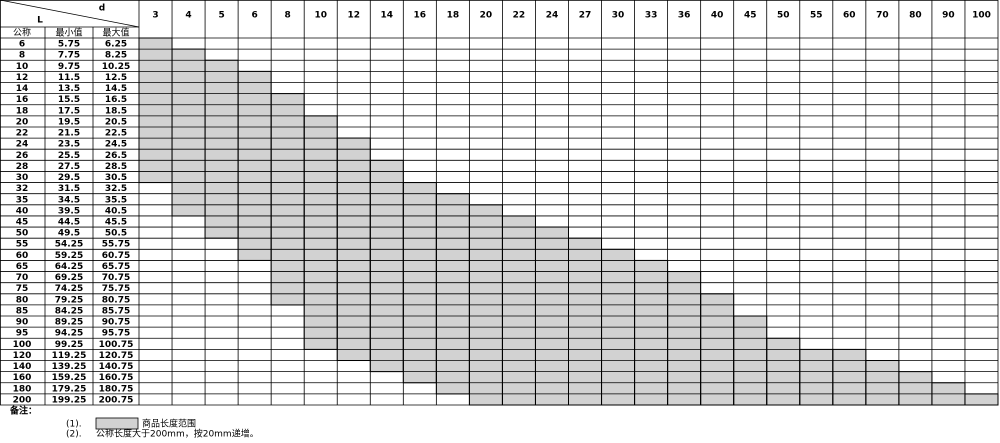  I want to click on cell: 18.5, so click(116, 111).